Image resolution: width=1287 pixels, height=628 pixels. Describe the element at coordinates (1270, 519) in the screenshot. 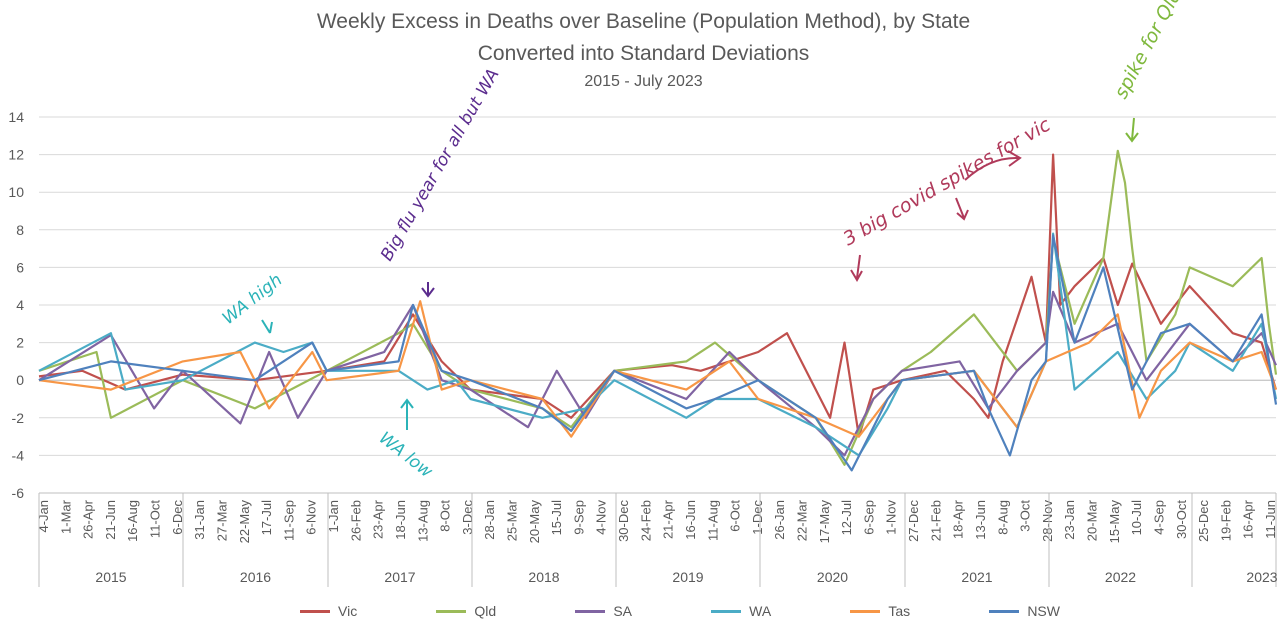

I see `x-tick-label: 11-Jun` at that location.